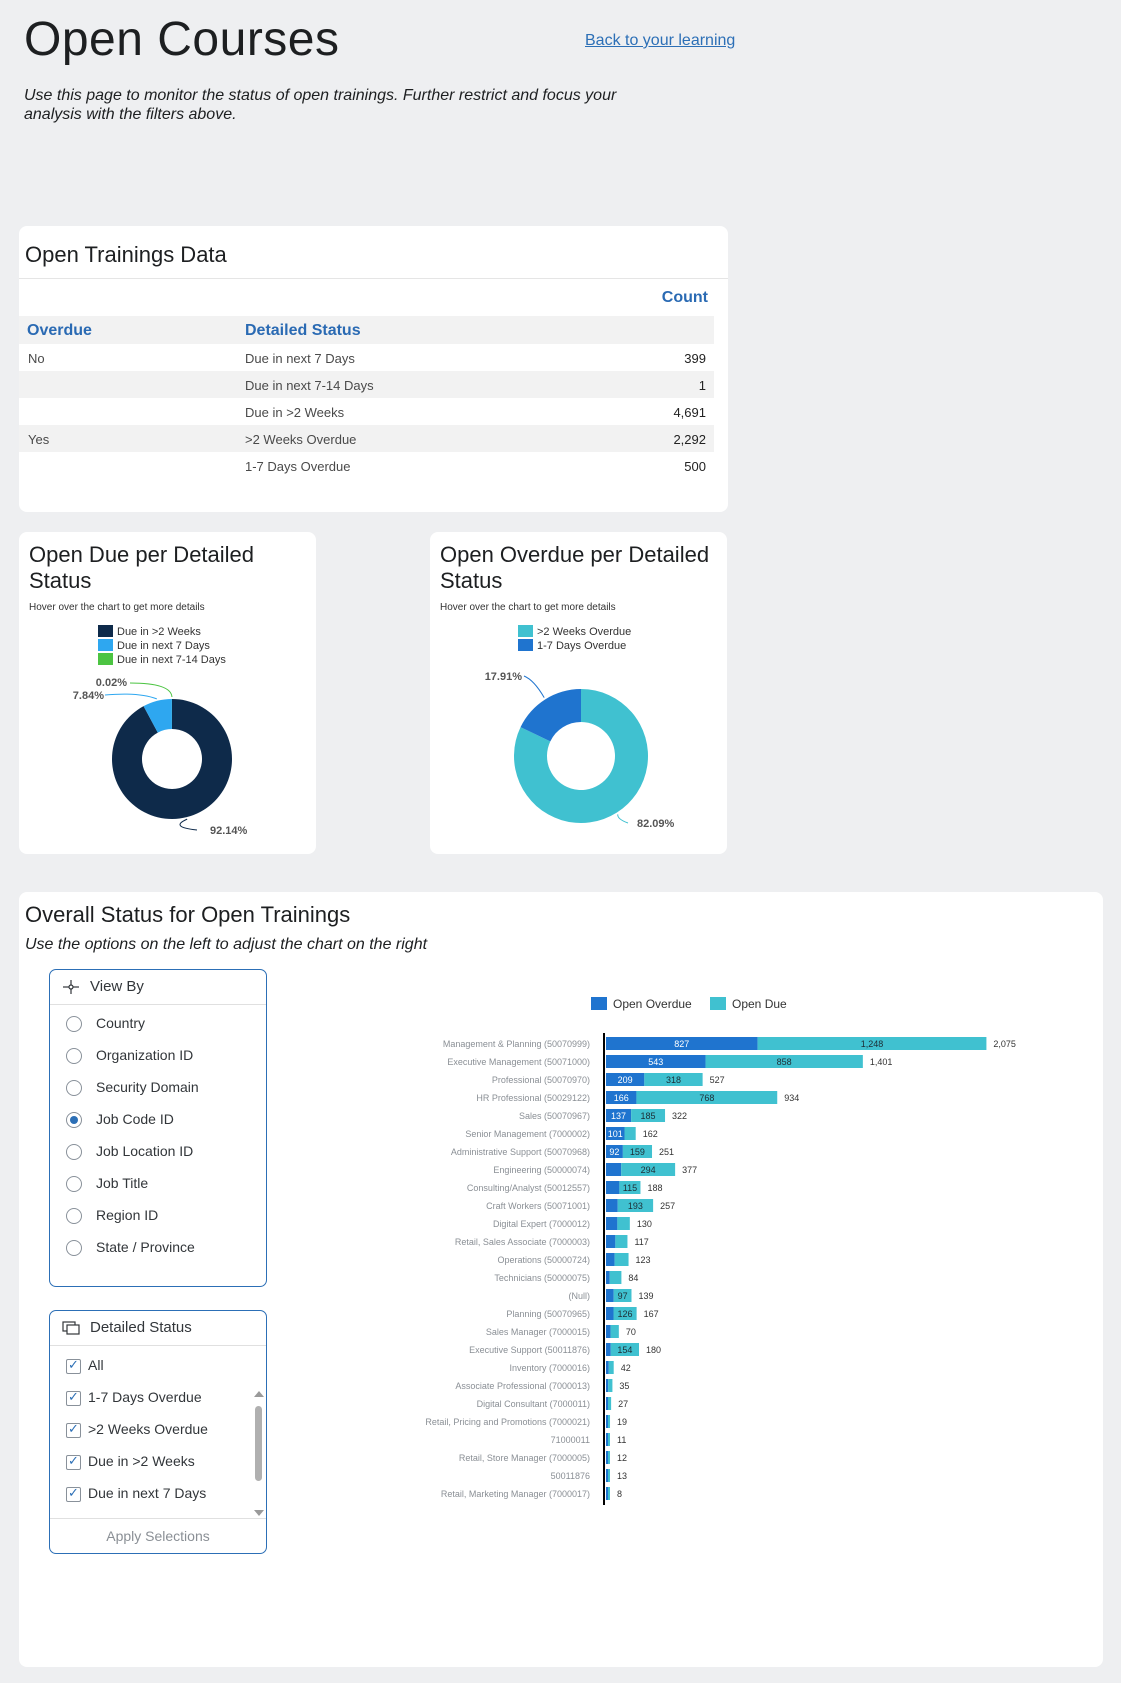  What do you see at coordinates (660, 40) in the screenshot?
I see `back-to-learning-link: Back to your learning` at bounding box center [660, 40].